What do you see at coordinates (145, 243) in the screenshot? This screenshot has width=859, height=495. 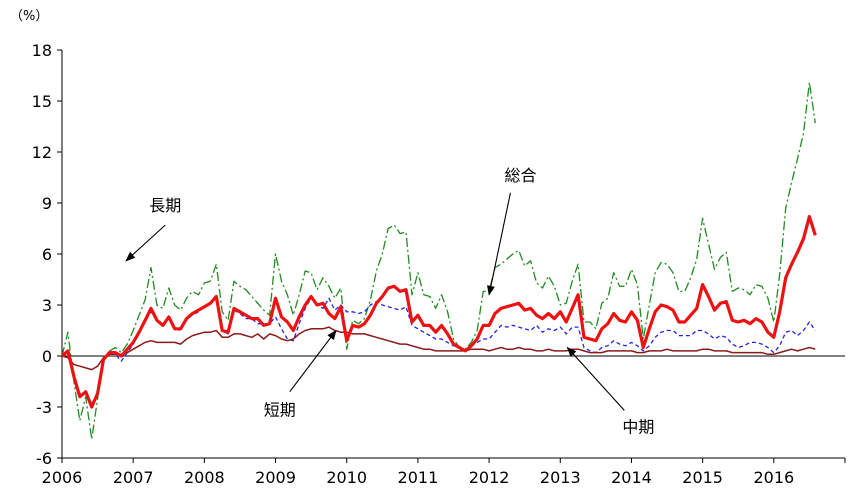 I see `annotation-arrow-long` at bounding box center [145, 243].